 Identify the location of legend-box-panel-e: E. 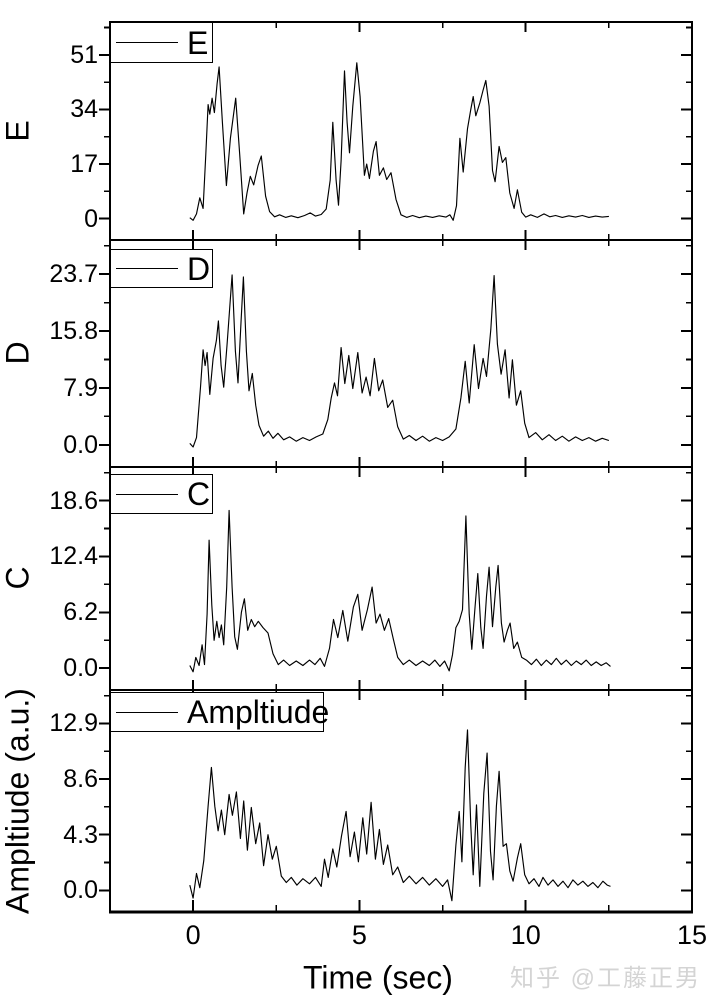
(161, 42).